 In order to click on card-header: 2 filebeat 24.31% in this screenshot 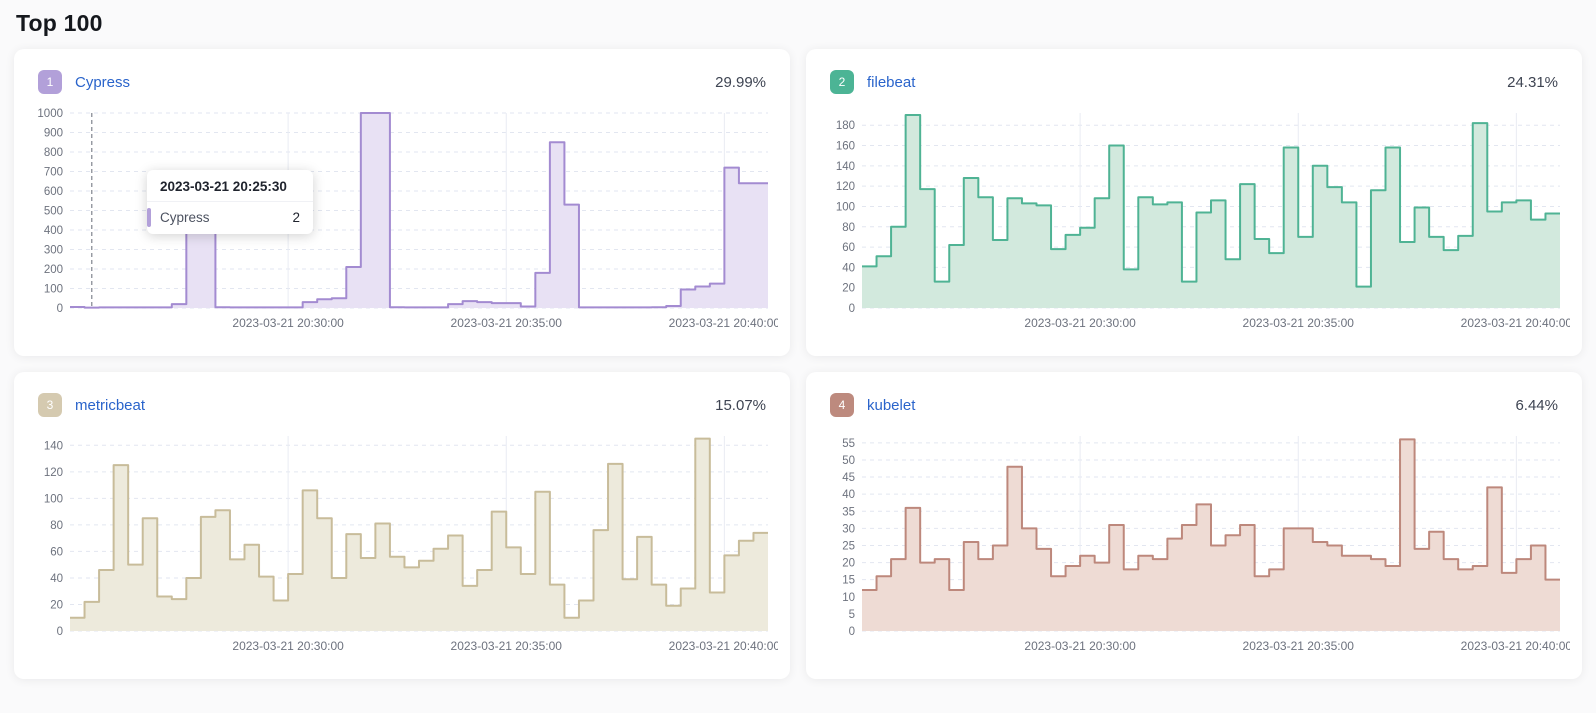, I will do `click(1194, 82)`.